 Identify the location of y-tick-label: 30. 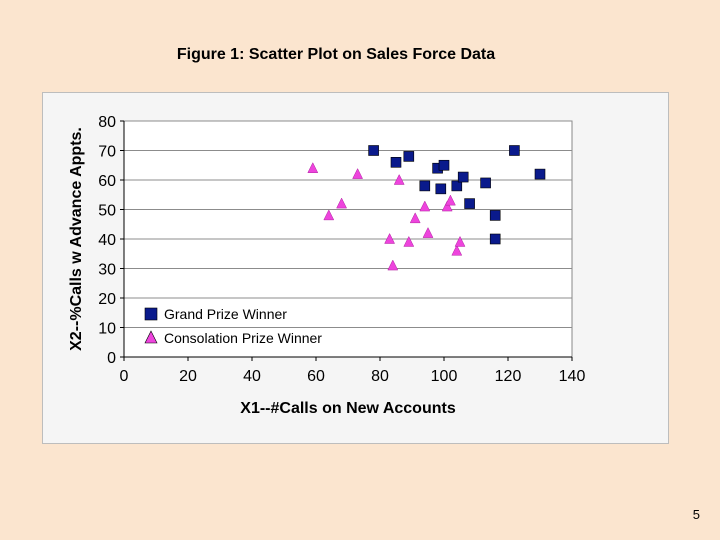
(107, 270).